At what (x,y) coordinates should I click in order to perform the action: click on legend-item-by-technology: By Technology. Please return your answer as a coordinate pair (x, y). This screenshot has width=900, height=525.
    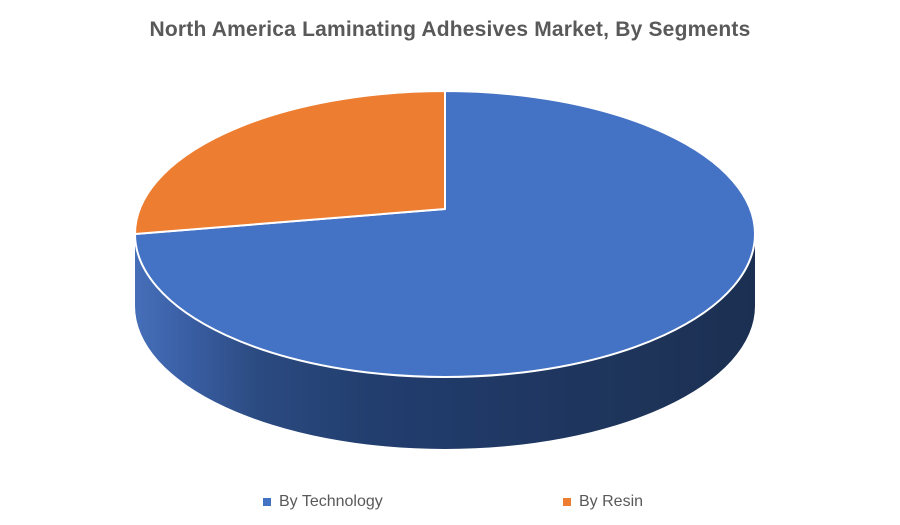
    Looking at the image, I should click on (323, 502).